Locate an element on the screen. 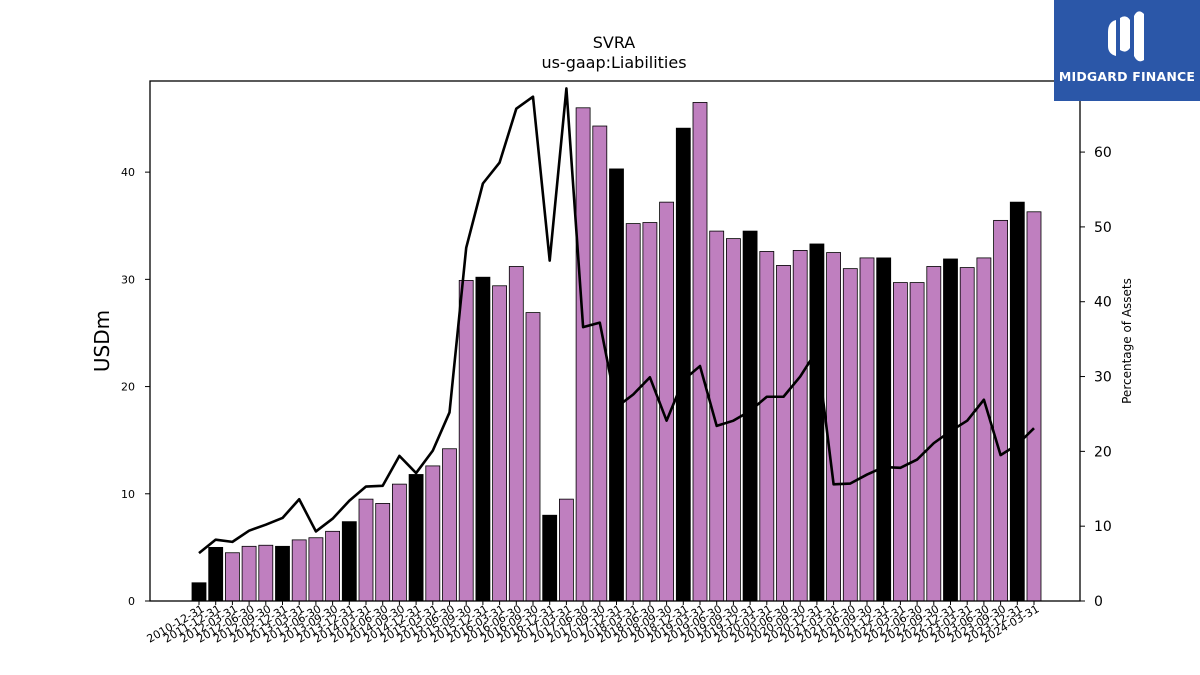 The image size is (1200, 675). brand-logo: MIDGARD FINANCE is located at coordinates (1127, 50).